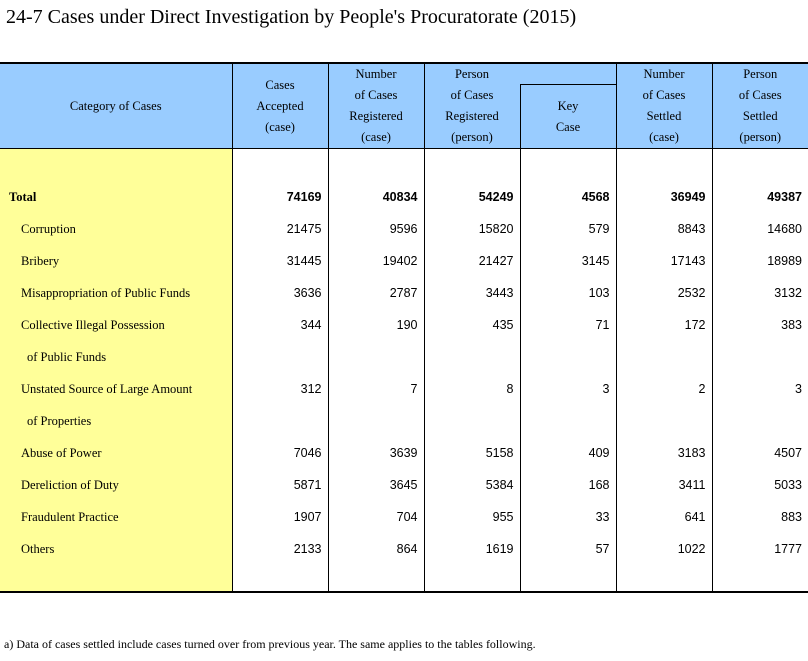  Describe the element at coordinates (471, 517) in the screenshot. I see `cell-value: 955` at that location.